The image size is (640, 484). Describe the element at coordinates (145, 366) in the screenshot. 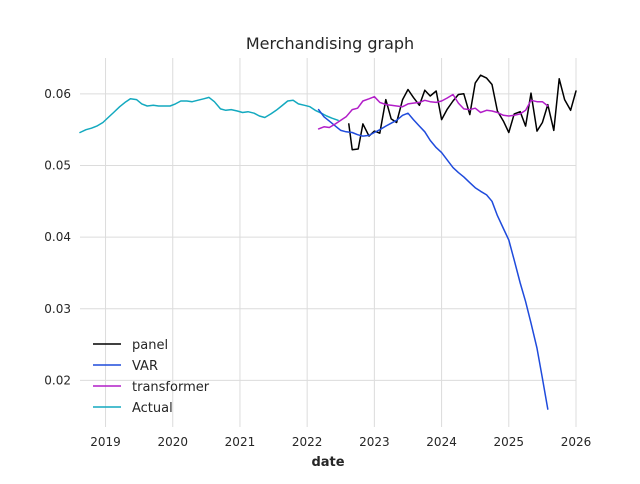

I see `legend-label: VAR` at that location.